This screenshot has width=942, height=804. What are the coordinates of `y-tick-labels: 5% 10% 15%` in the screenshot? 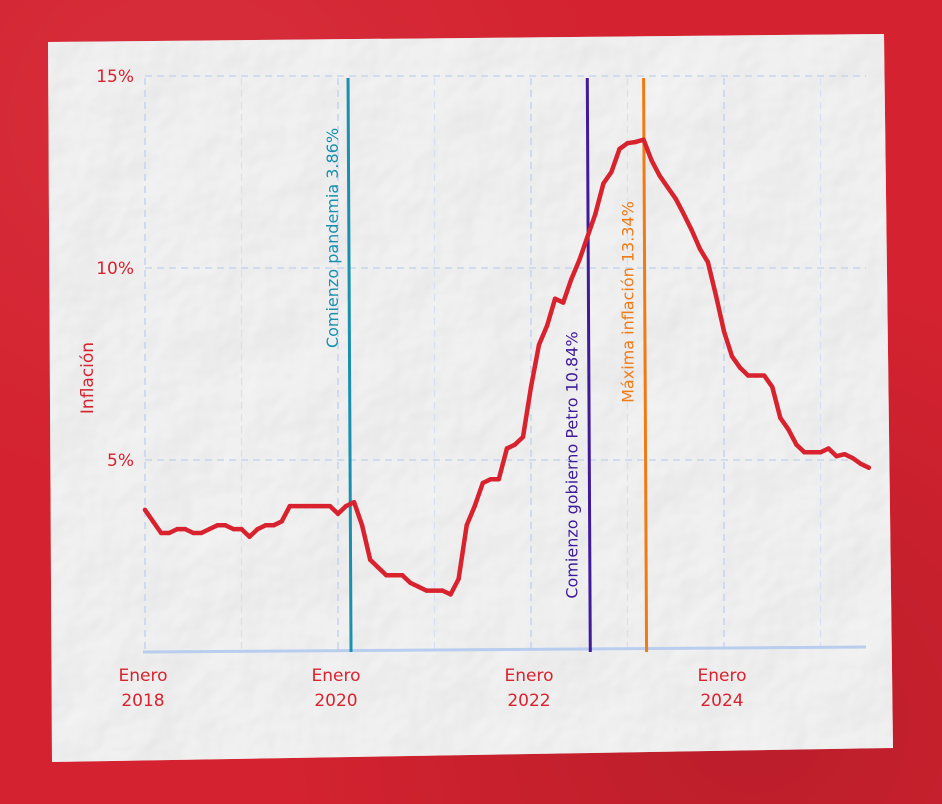 It's located at (115, 269).